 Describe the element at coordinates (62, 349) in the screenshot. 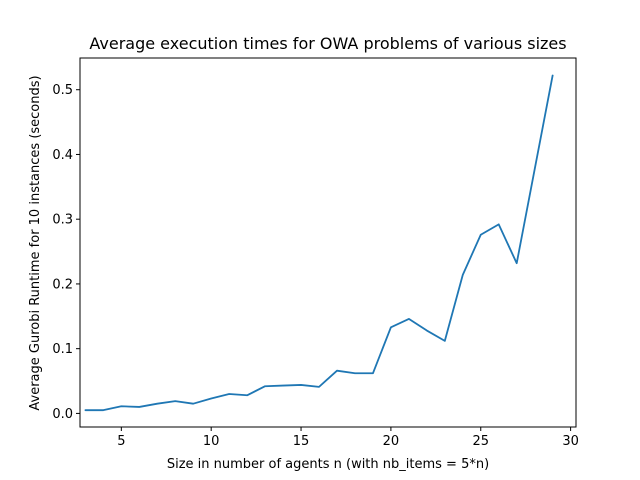

I see `y-tick-label: 0.1` at that location.